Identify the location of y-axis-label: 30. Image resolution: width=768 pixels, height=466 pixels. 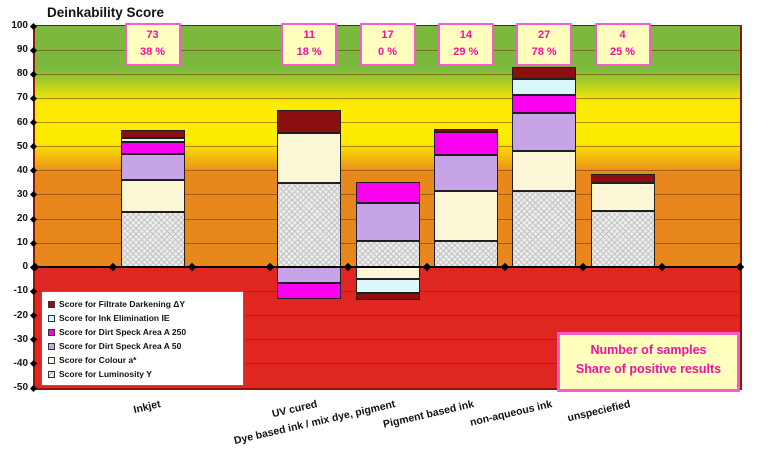
(22, 194).